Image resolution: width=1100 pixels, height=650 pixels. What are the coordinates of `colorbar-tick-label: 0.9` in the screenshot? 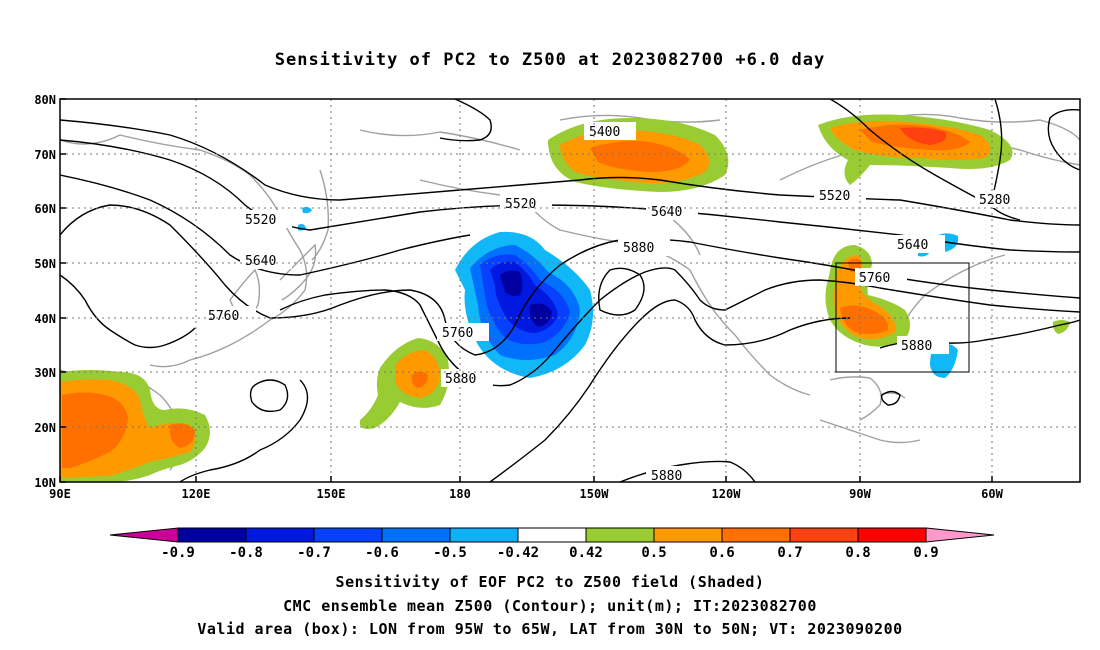 It's located at (925, 553).